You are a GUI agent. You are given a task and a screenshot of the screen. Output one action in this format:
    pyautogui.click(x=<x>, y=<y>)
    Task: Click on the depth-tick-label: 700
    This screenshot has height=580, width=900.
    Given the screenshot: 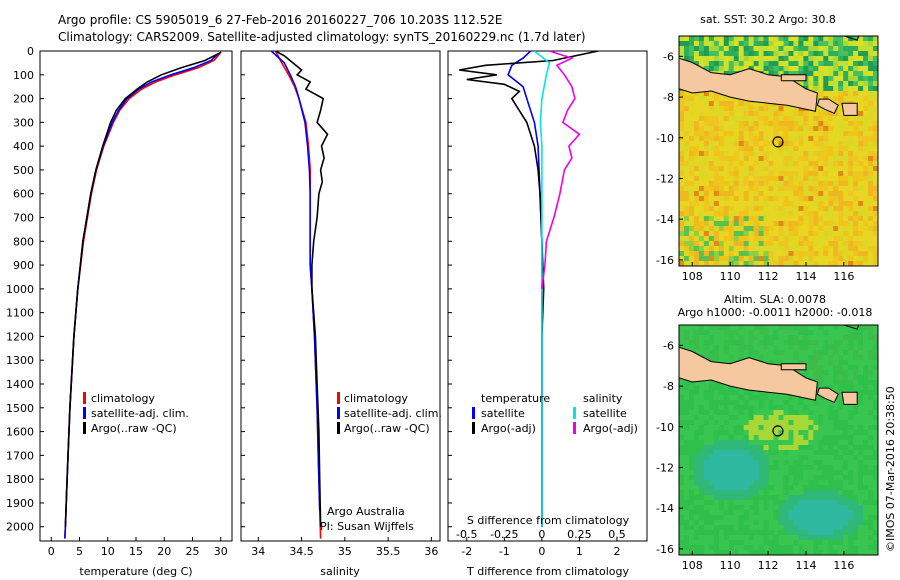 What is the action you would take?
    pyautogui.click(x=23, y=218)
    